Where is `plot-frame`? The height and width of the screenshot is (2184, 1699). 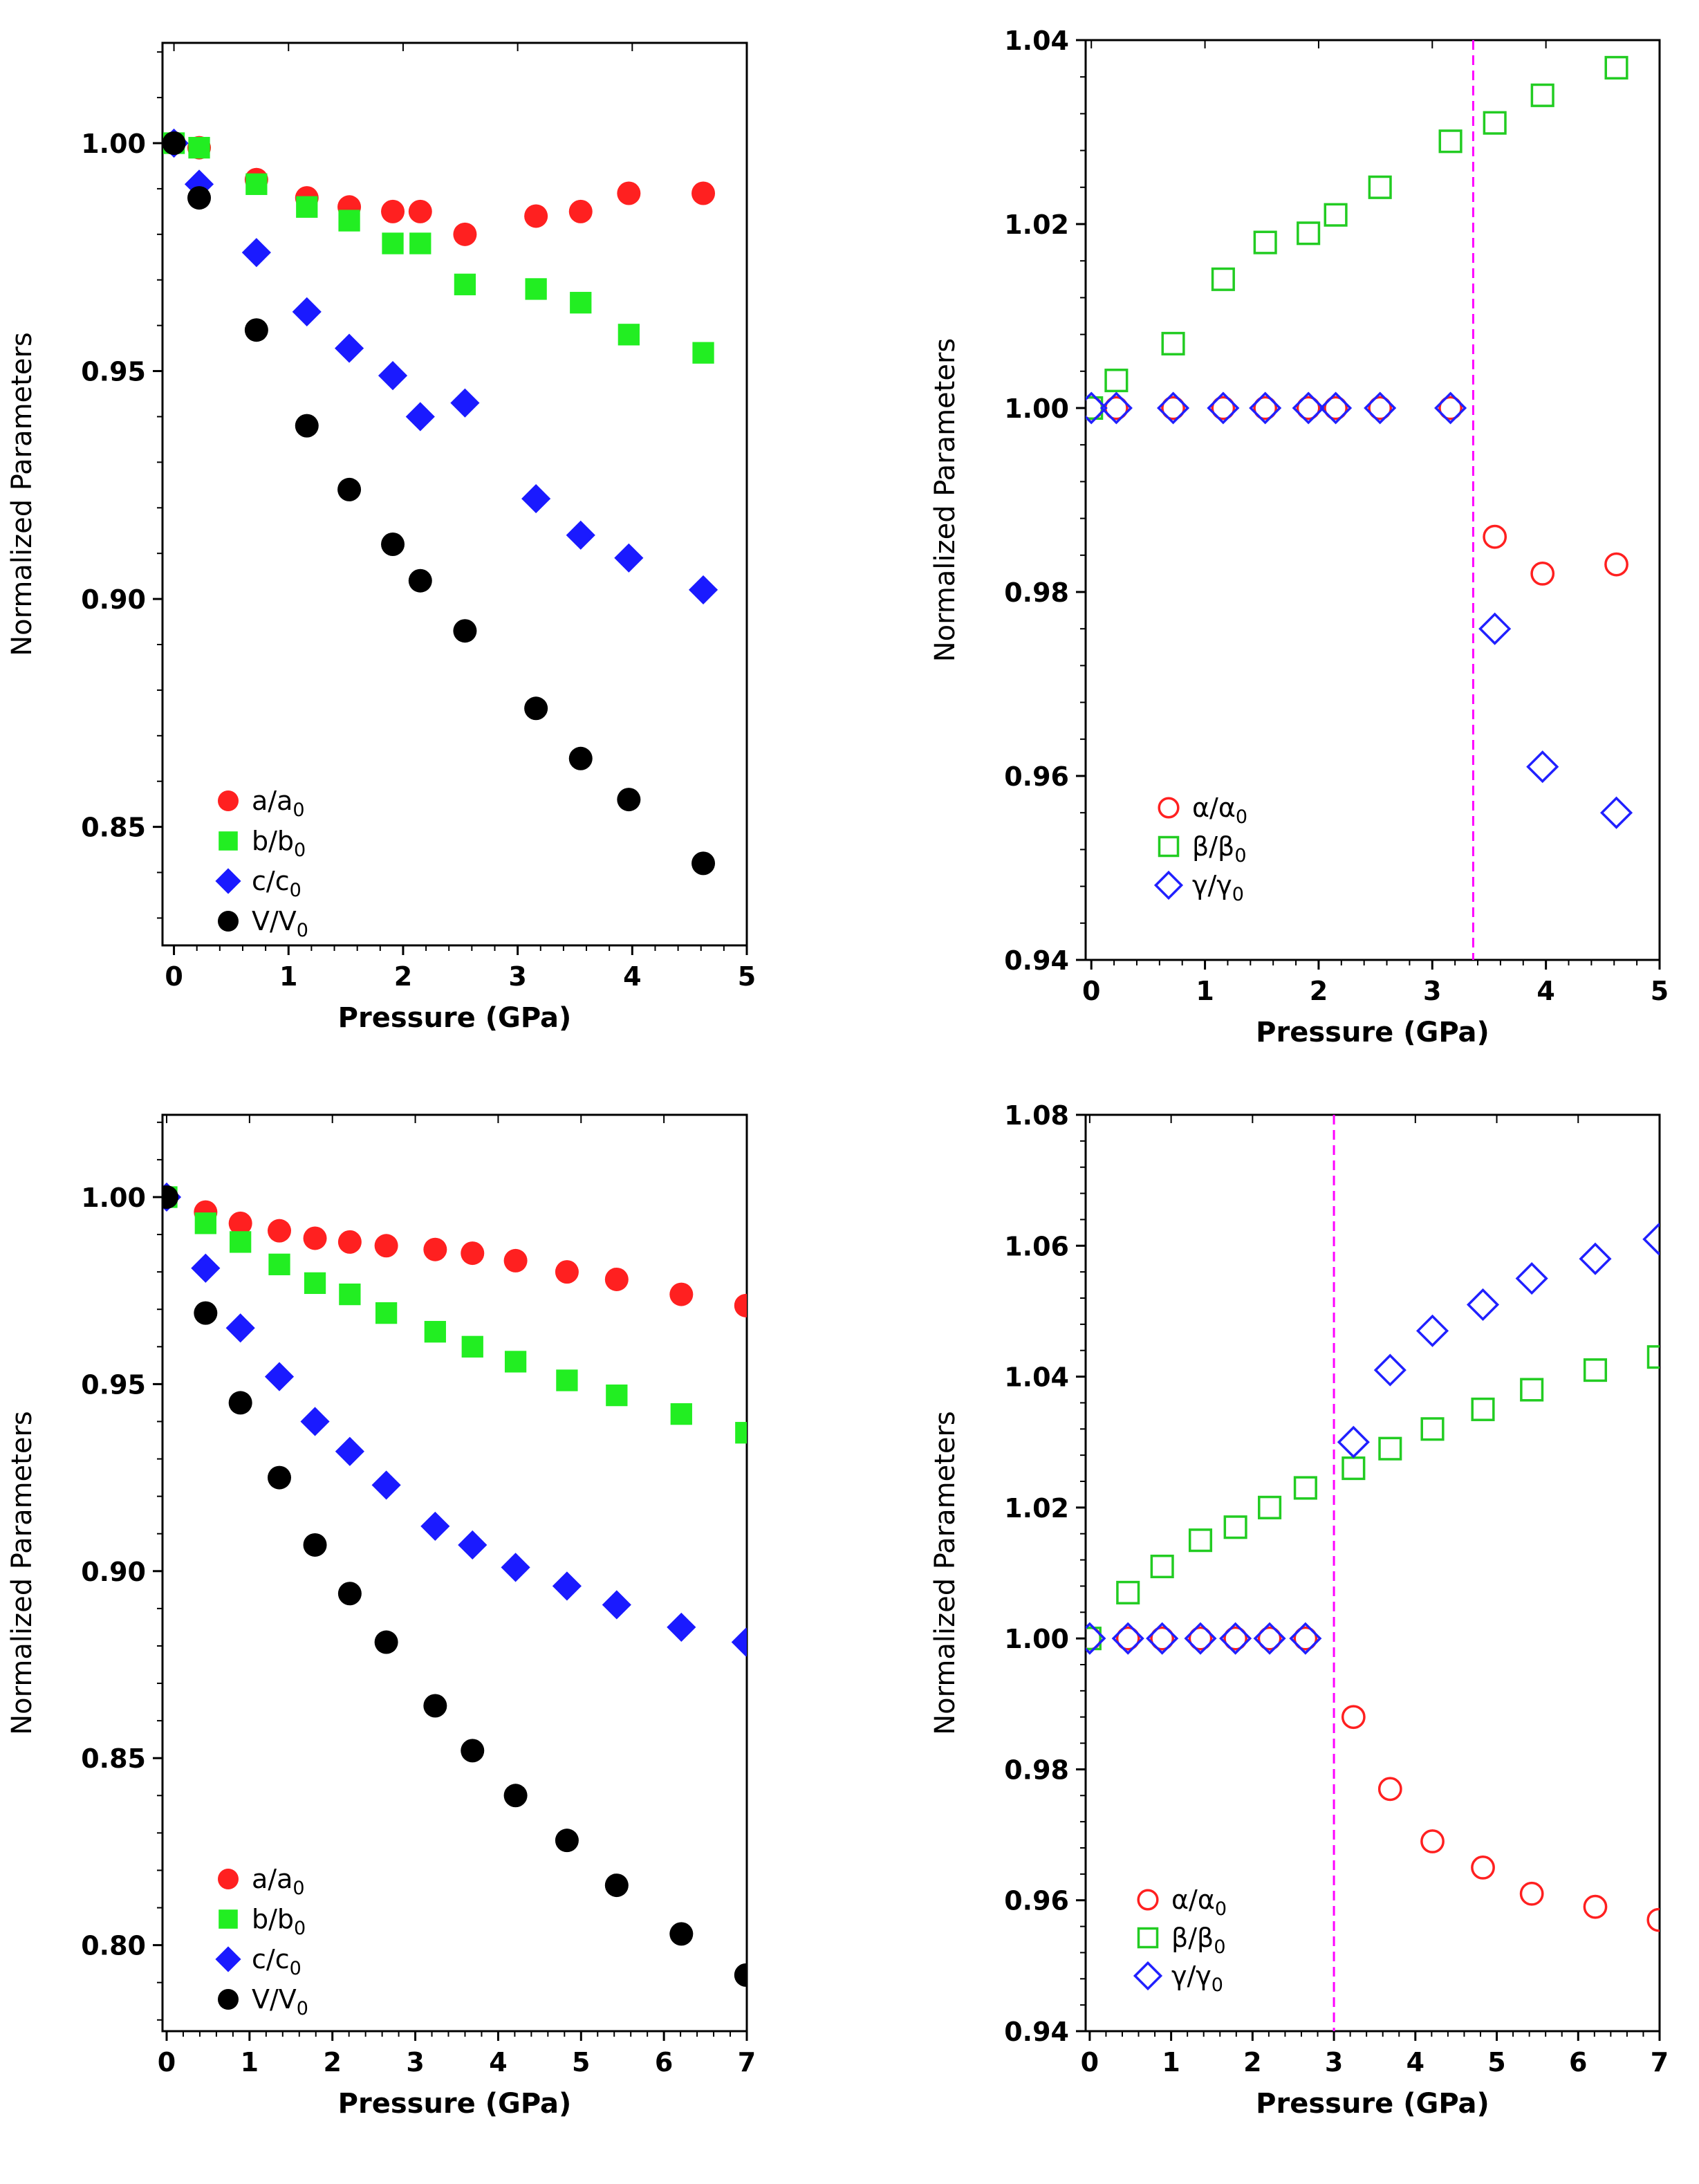 plot-frame is located at coordinates (1372, 500).